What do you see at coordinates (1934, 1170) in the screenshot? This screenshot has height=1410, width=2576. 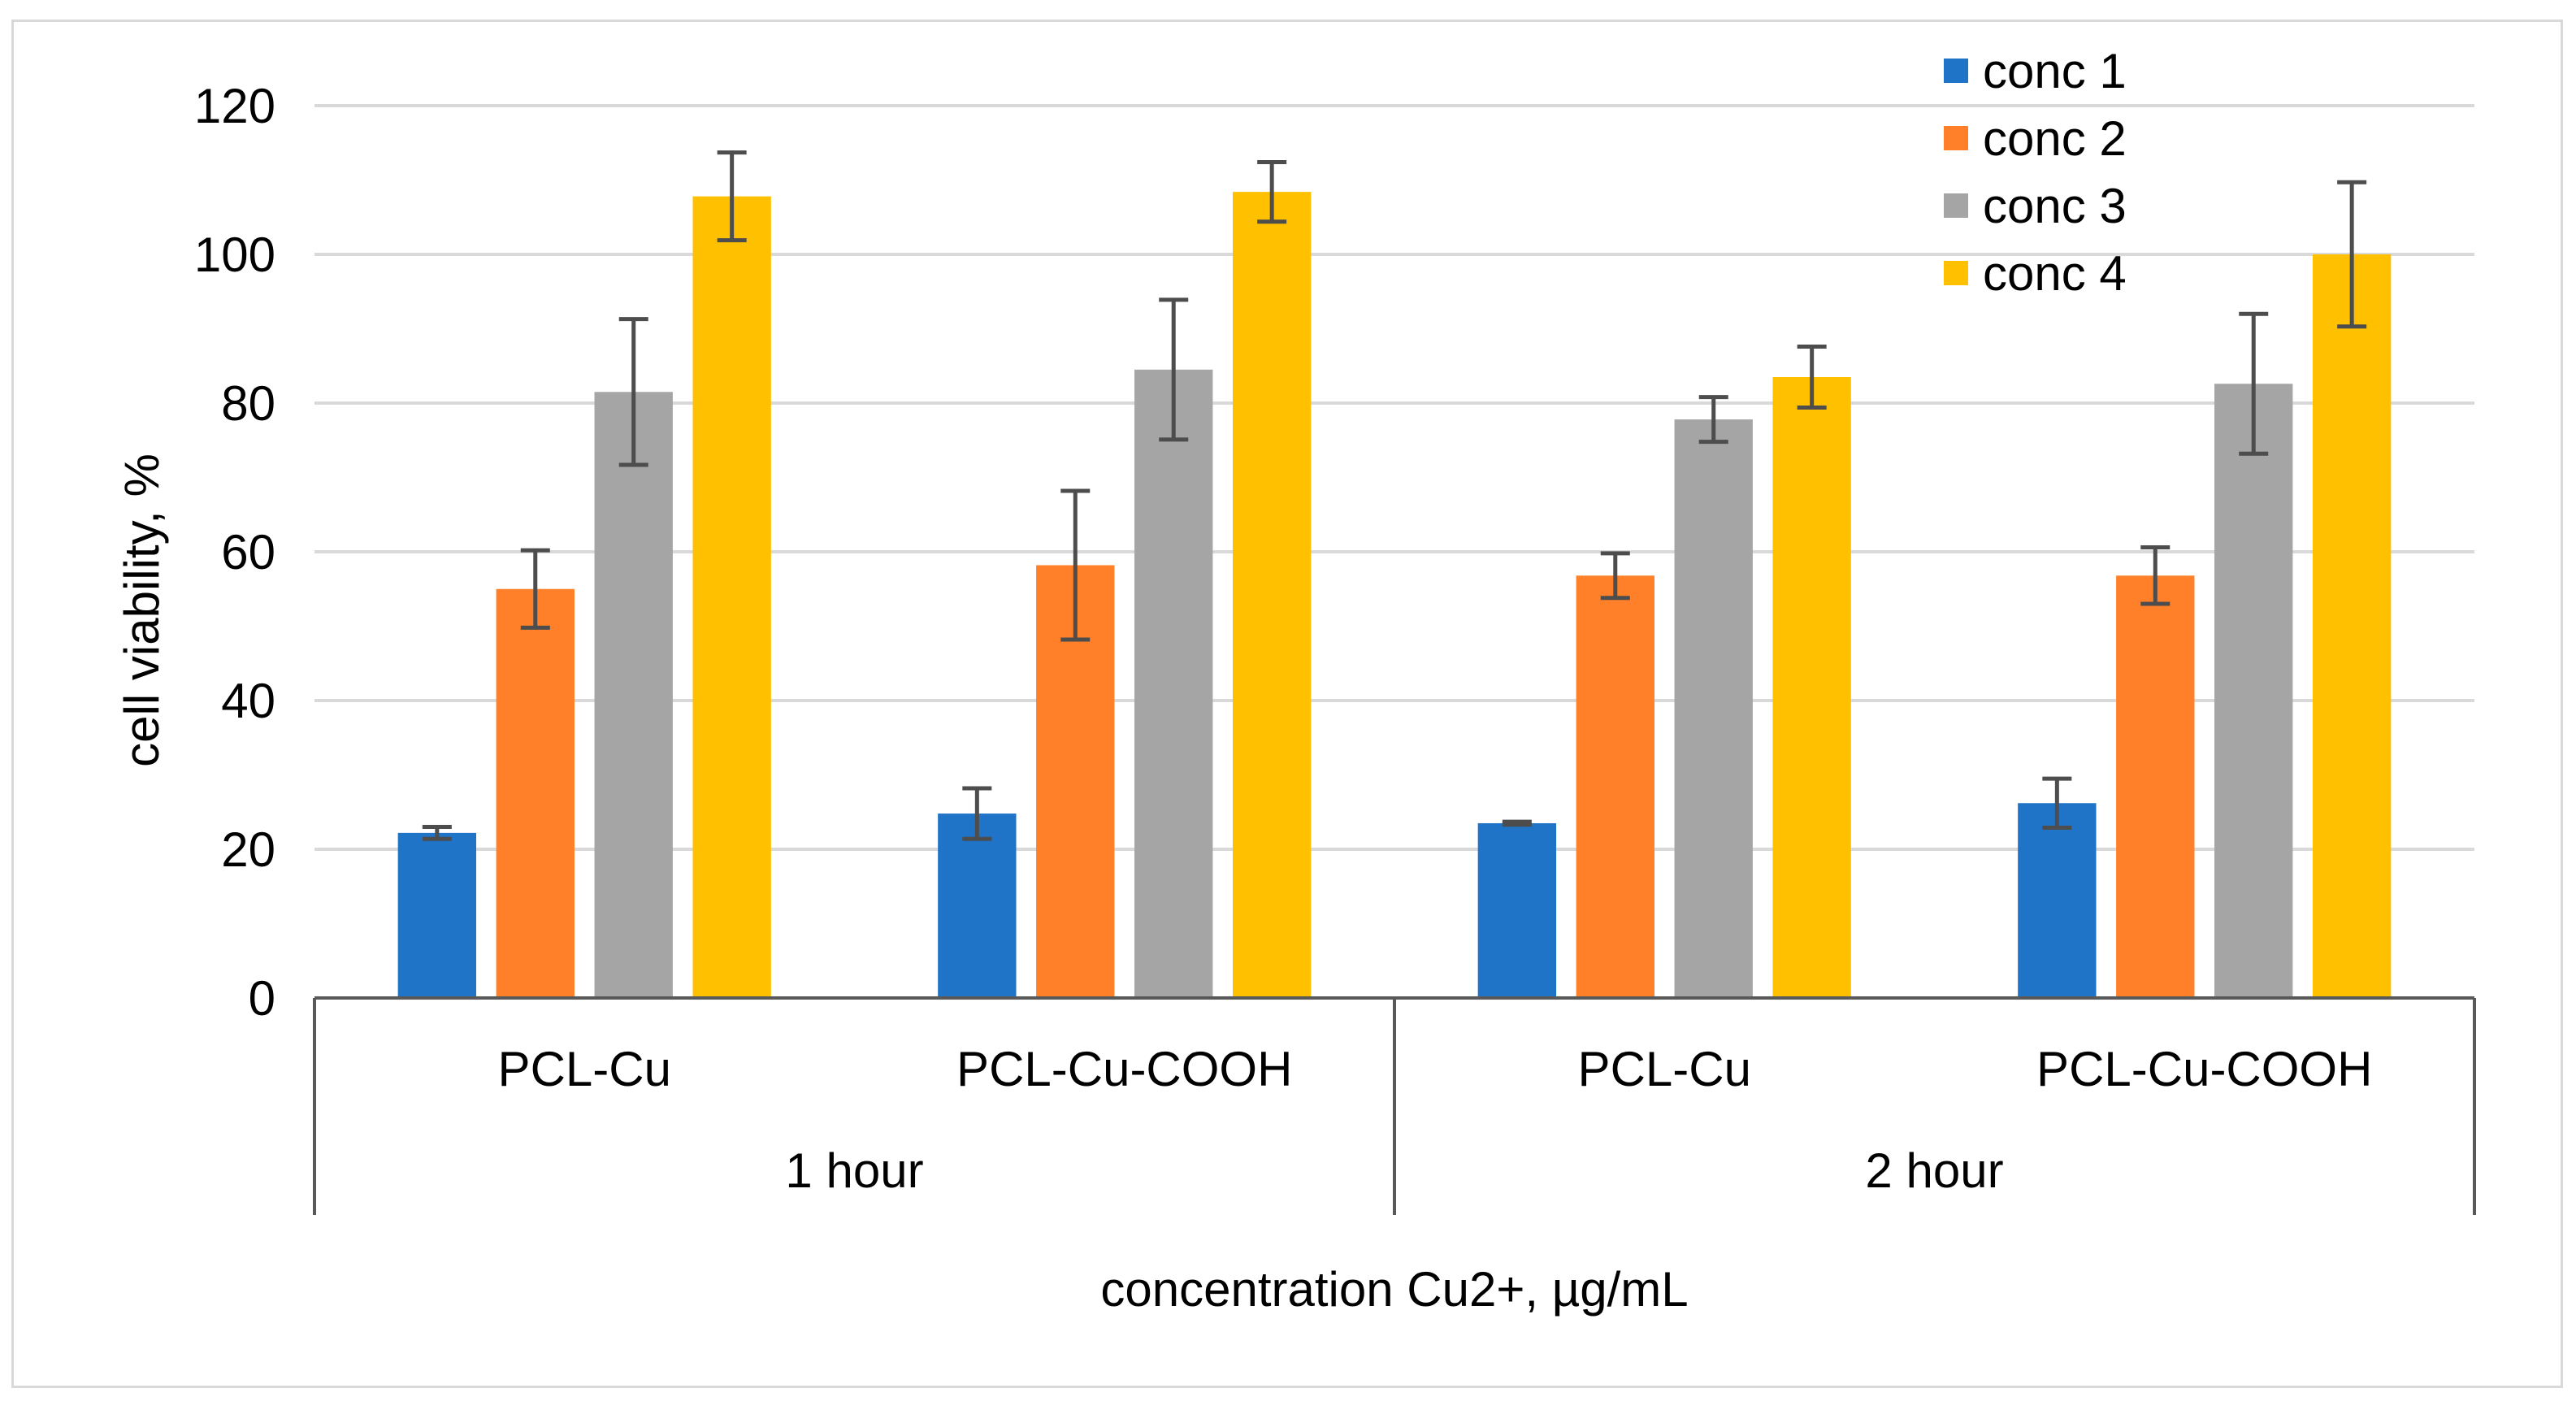 I see `x-group-label: 2 hour` at bounding box center [1934, 1170].